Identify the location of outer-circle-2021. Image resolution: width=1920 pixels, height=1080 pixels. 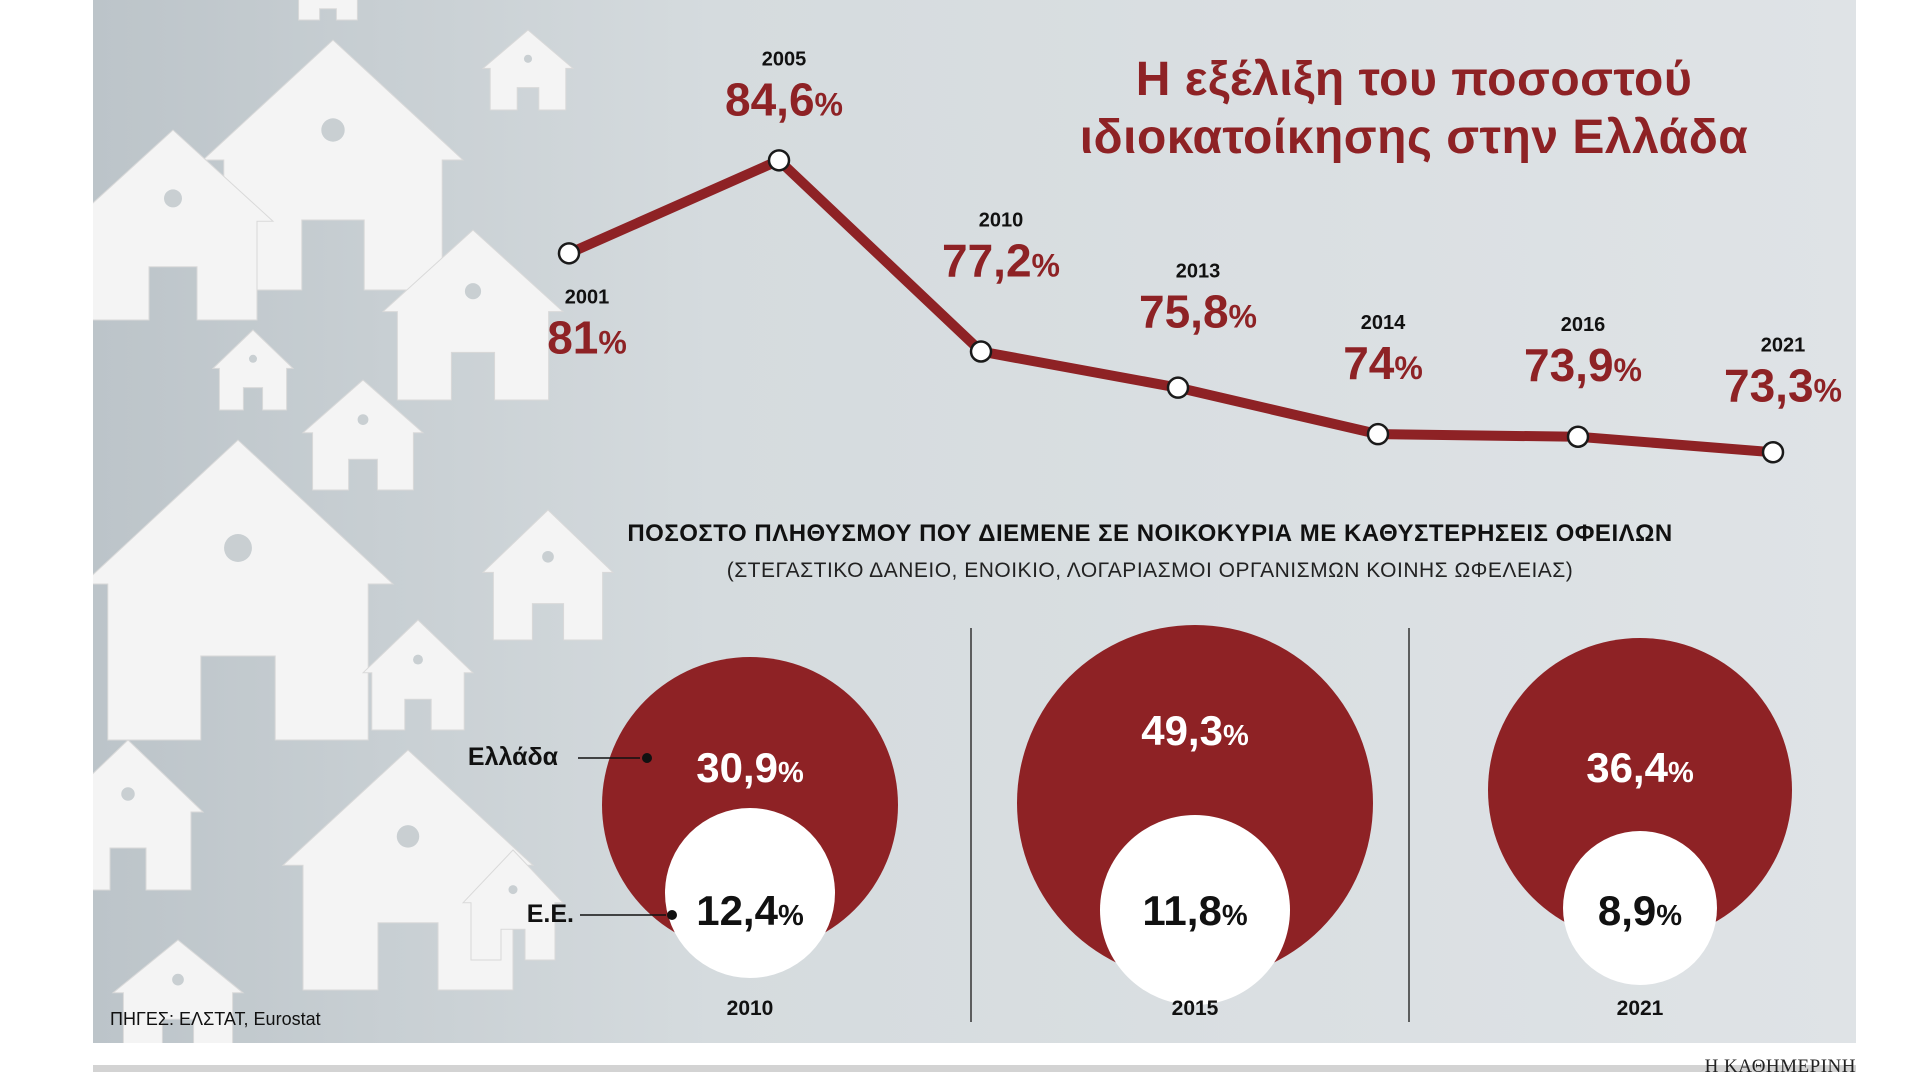
(1640, 790).